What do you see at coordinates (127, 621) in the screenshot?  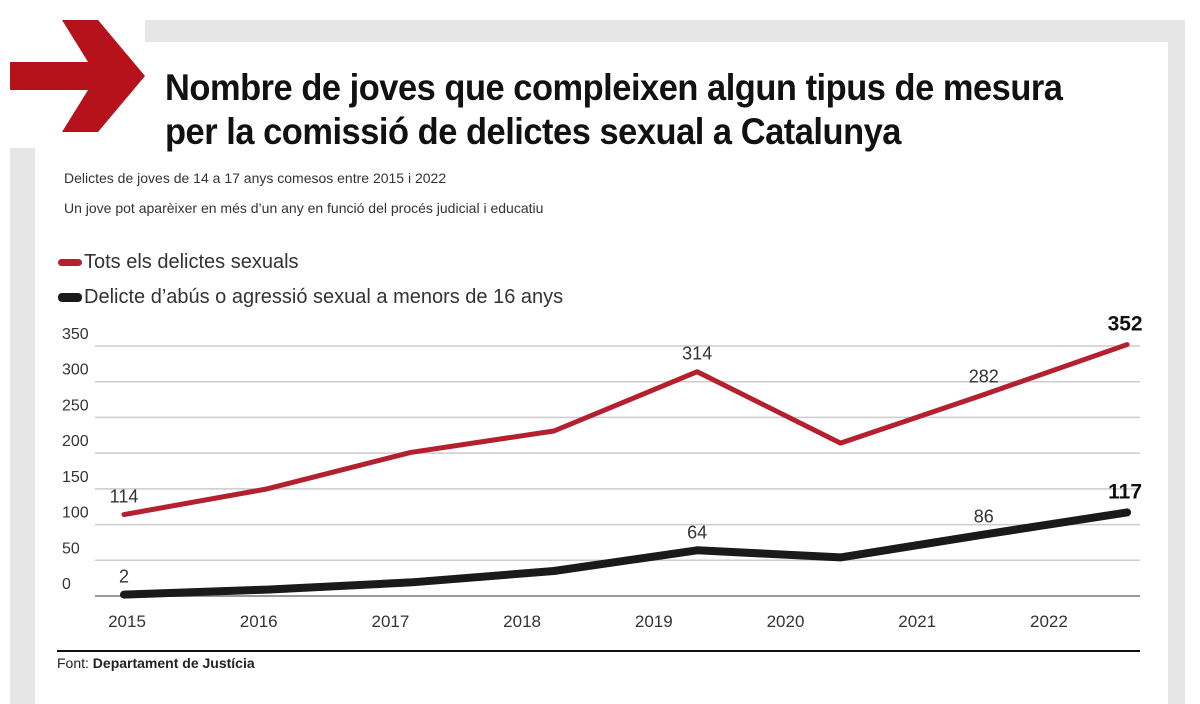 I see `x-tick-label: 2015` at bounding box center [127, 621].